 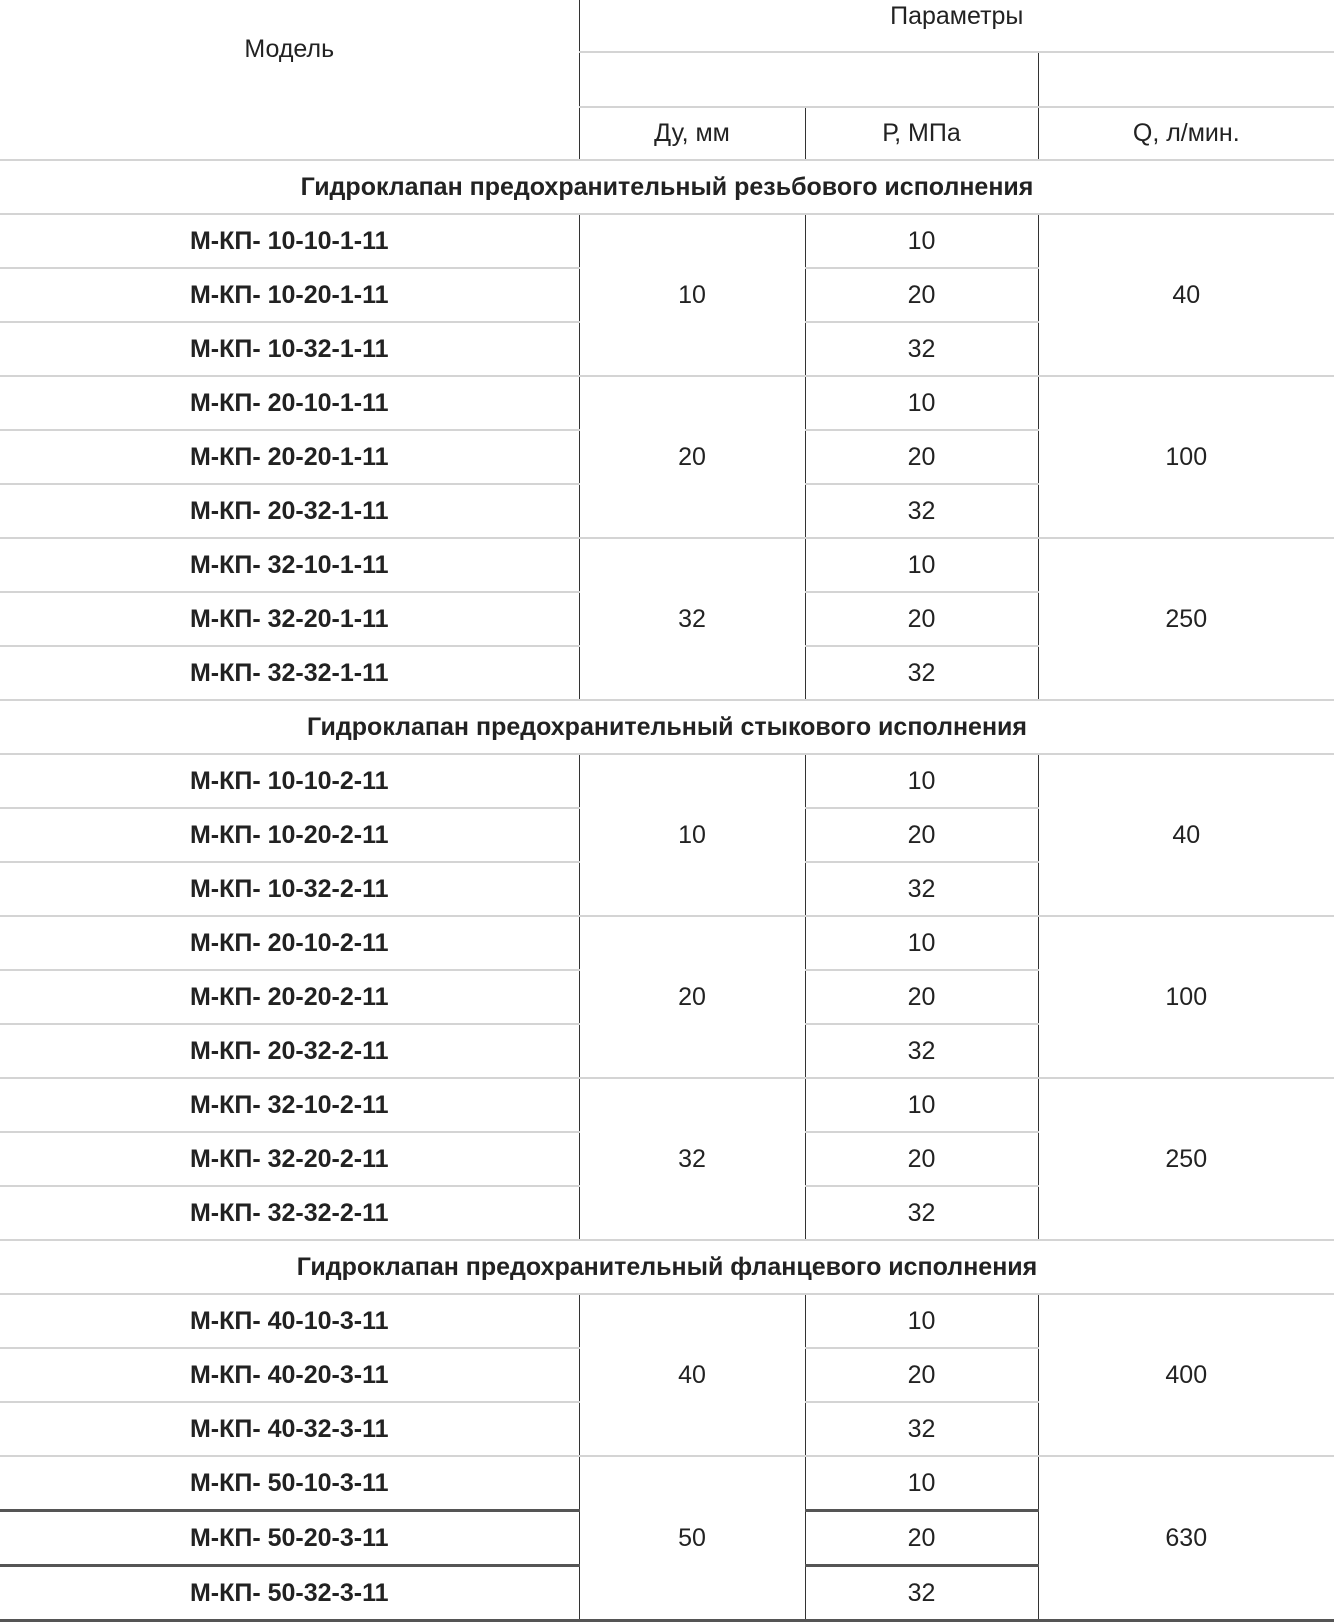 What do you see at coordinates (289, 1484) in the screenshot?
I see `model-cell: М-КП- 50-10-3-11` at bounding box center [289, 1484].